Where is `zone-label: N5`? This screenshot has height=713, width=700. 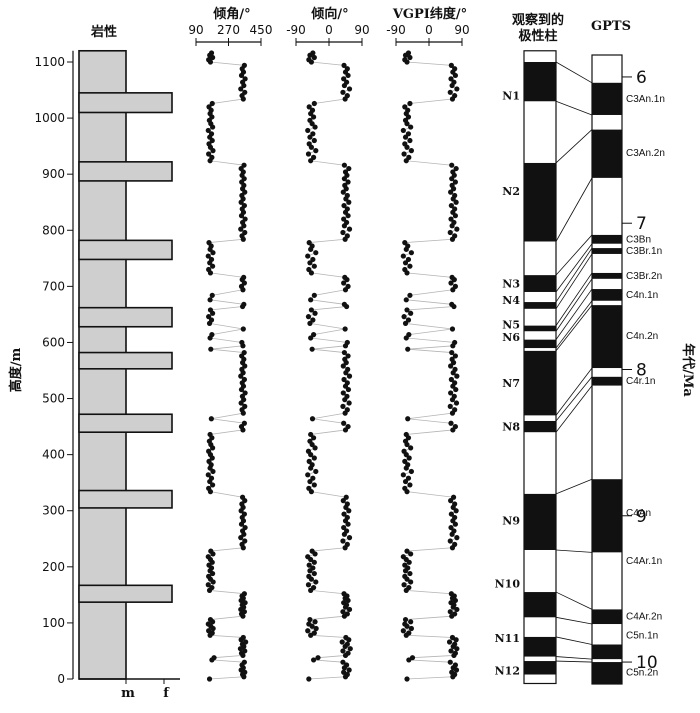 zone-label: N5 is located at coordinates (511, 325).